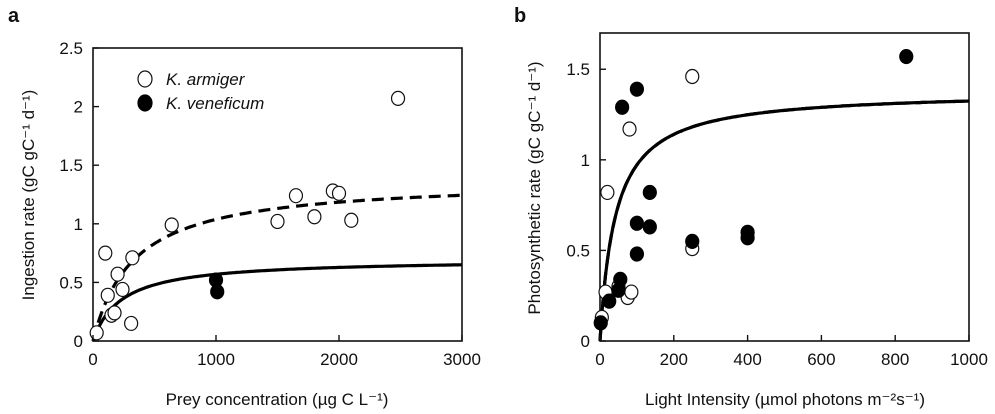 This screenshot has width=995, height=414. What do you see at coordinates (277, 303) in the screenshot?
I see `fit-curve-k-veneficum` at bounding box center [277, 303].